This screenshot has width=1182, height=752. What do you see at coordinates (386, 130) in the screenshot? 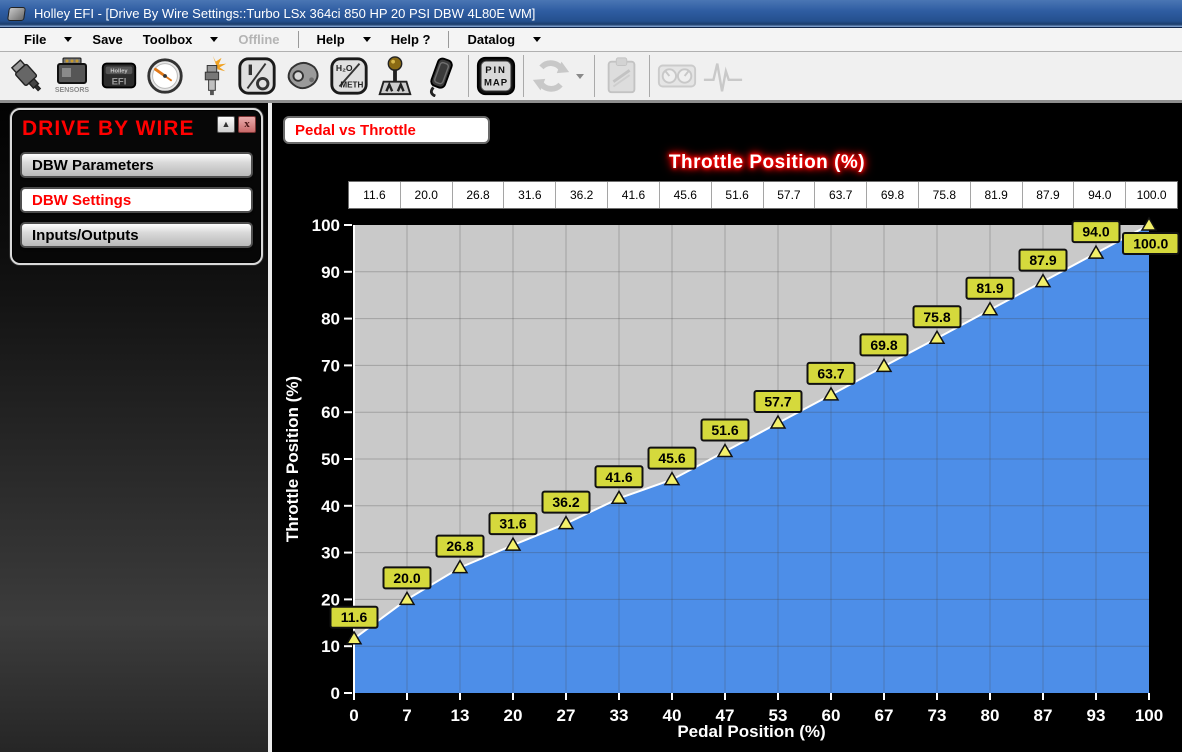
I see `tab-pedal-vs-throttle: Pedal vs Throttle` at bounding box center [386, 130].